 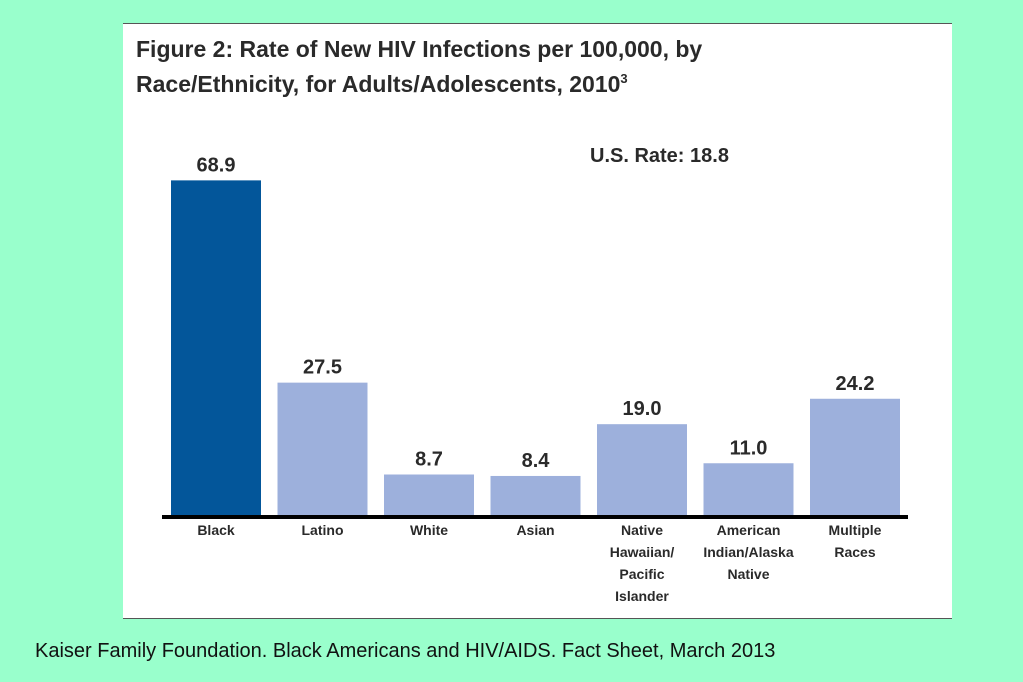 What do you see at coordinates (322, 368) in the screenshot?
I see `value-label: 27.5` at bounding box center [322, 368].